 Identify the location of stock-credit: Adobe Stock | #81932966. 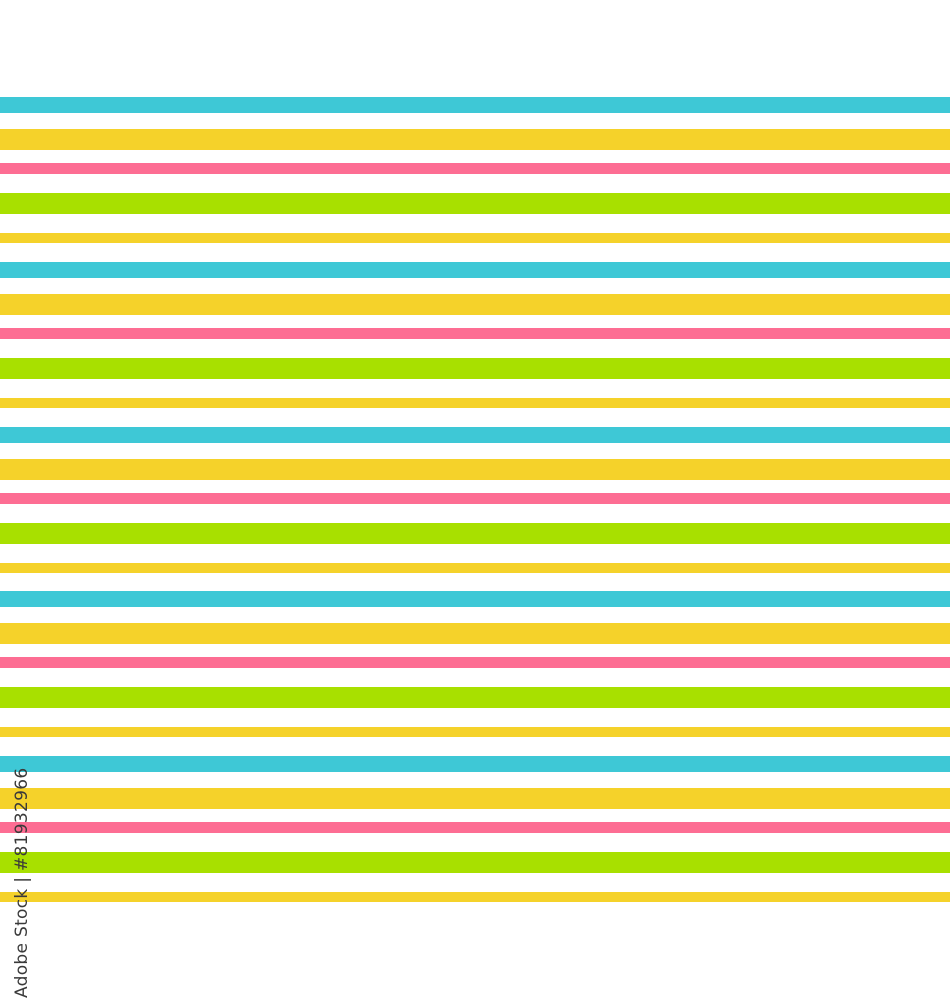
(22, 882).